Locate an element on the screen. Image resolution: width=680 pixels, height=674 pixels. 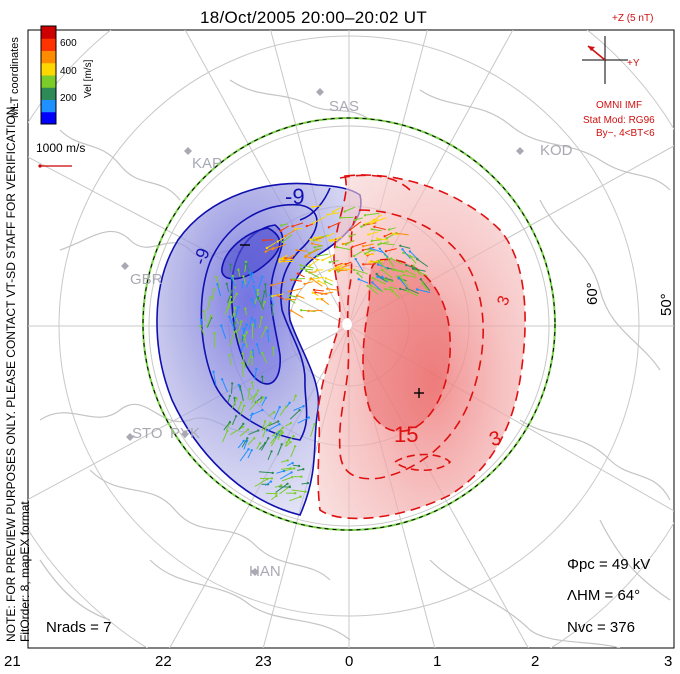
imf-z-label: +Z (5 nT) is located at coordinates (633, 18).